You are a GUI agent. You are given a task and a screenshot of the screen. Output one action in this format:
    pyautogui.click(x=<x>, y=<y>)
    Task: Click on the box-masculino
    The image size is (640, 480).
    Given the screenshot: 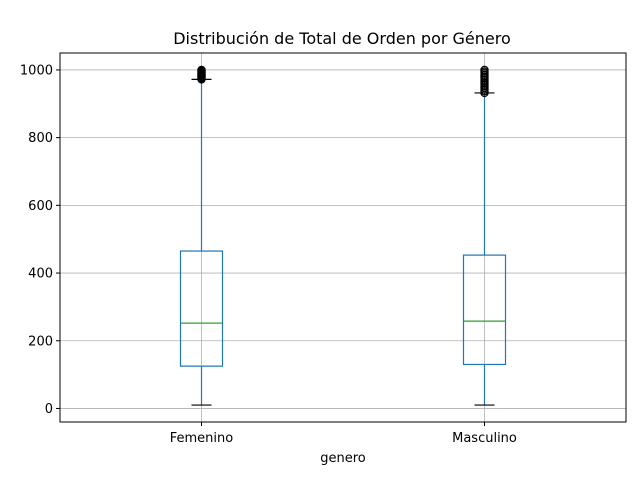 What is the action you would take?
    pyautogui.click(x=484, y=235)
    